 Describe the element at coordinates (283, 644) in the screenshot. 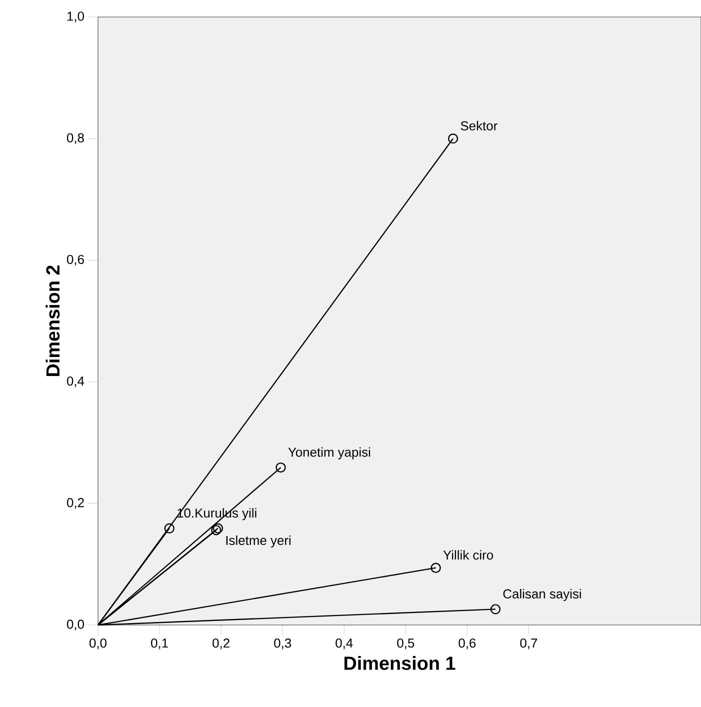

I see `x-tick-label: 0,3` at that location.